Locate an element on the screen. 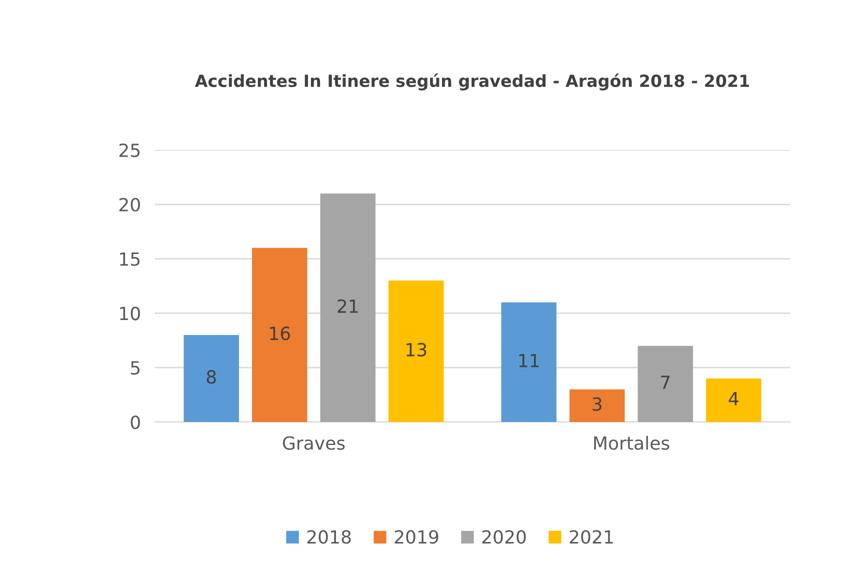 This screenshot has height=575, width=866. y-tick-label: 10 is located at coordinates (130, 313).